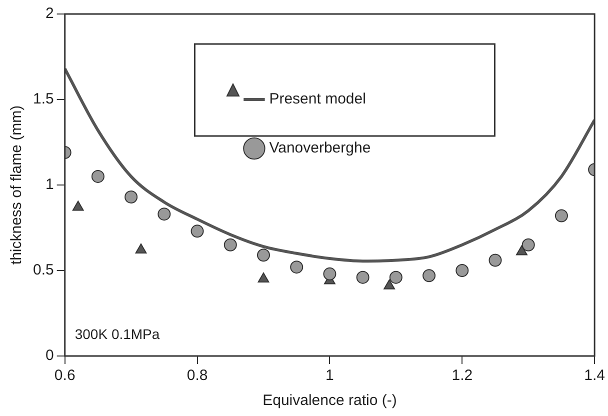 The height and width of the screenshot is (416, 608). Describe the element at coordinates (329, 401) in the screenshot. I see `x-axis-title: Equivalence ratio (-)` at that location.